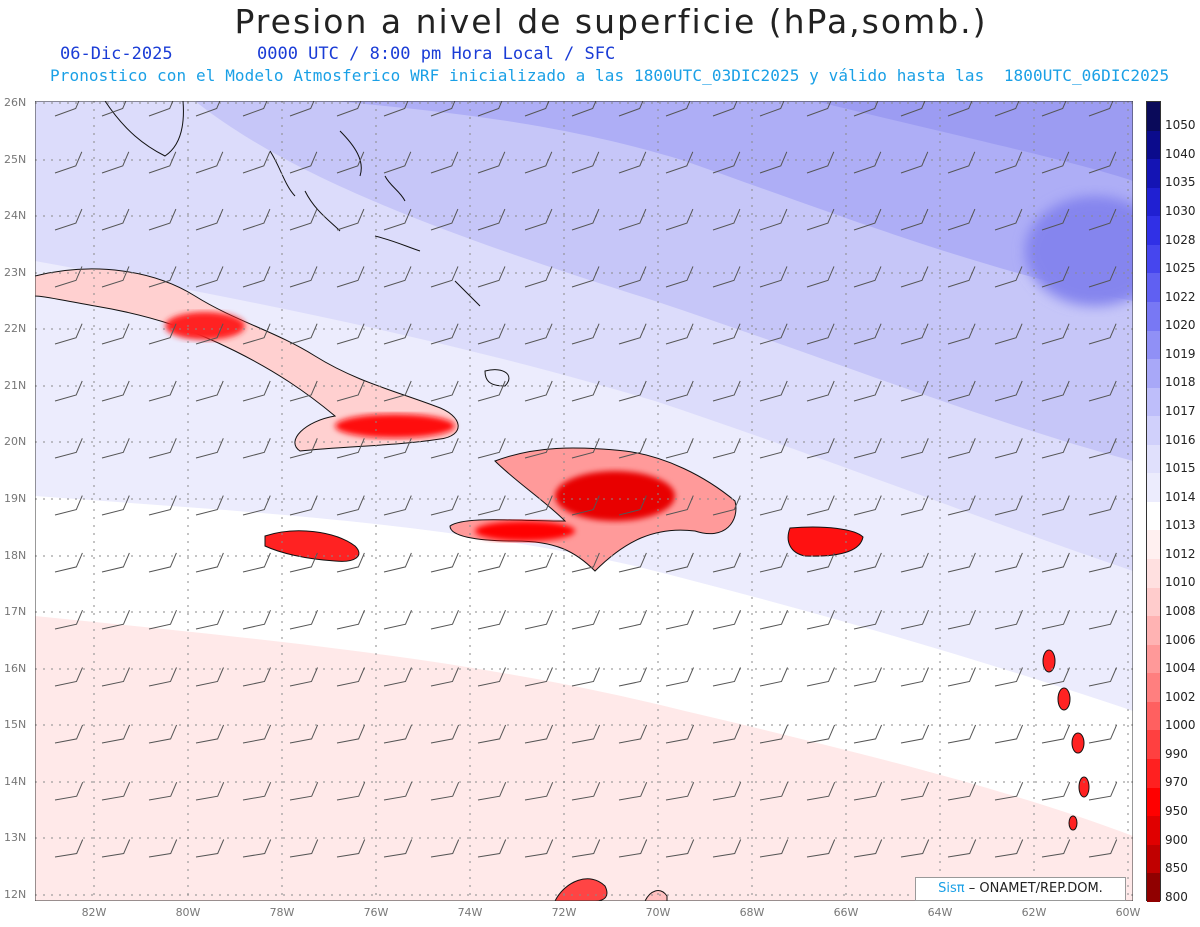  Describe the element at coordinates (15, 498) in the screenshot. I see `lat-label: 19N` at that location.